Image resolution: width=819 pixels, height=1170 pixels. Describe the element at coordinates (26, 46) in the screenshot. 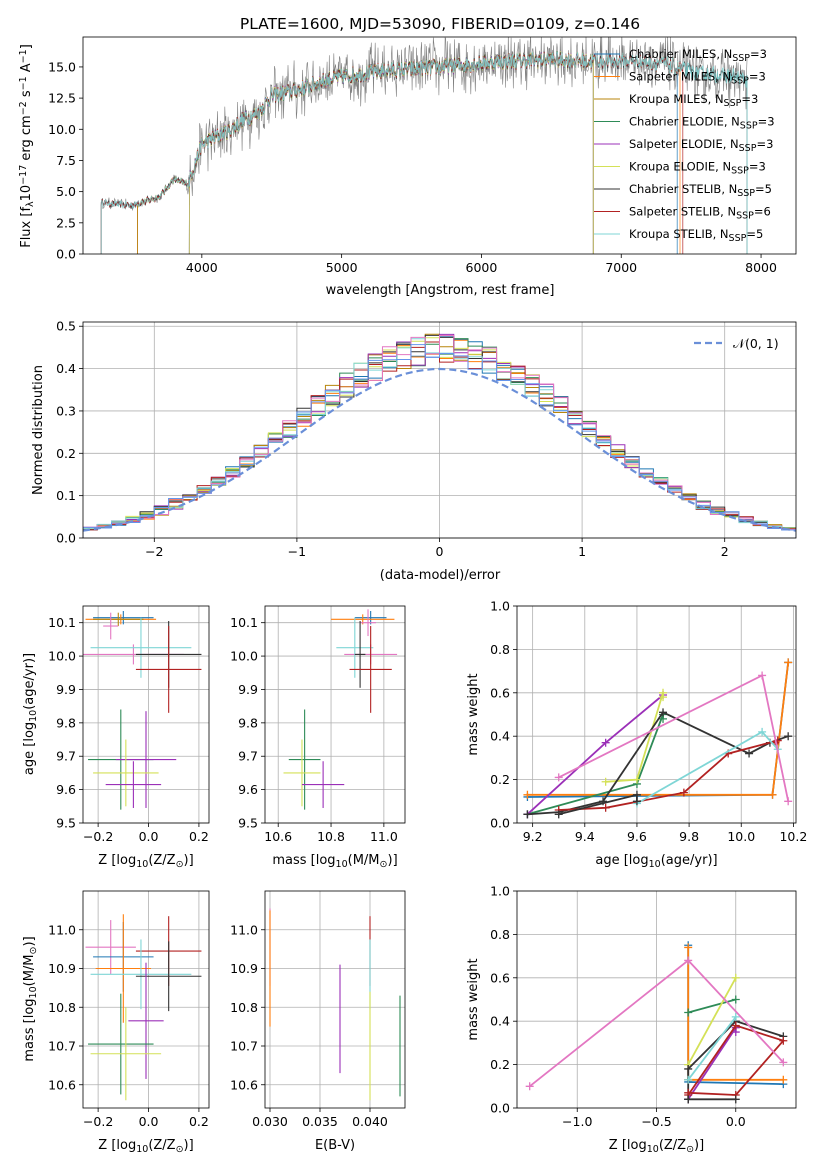

I see `y-axis-label-part: ]` at that location.